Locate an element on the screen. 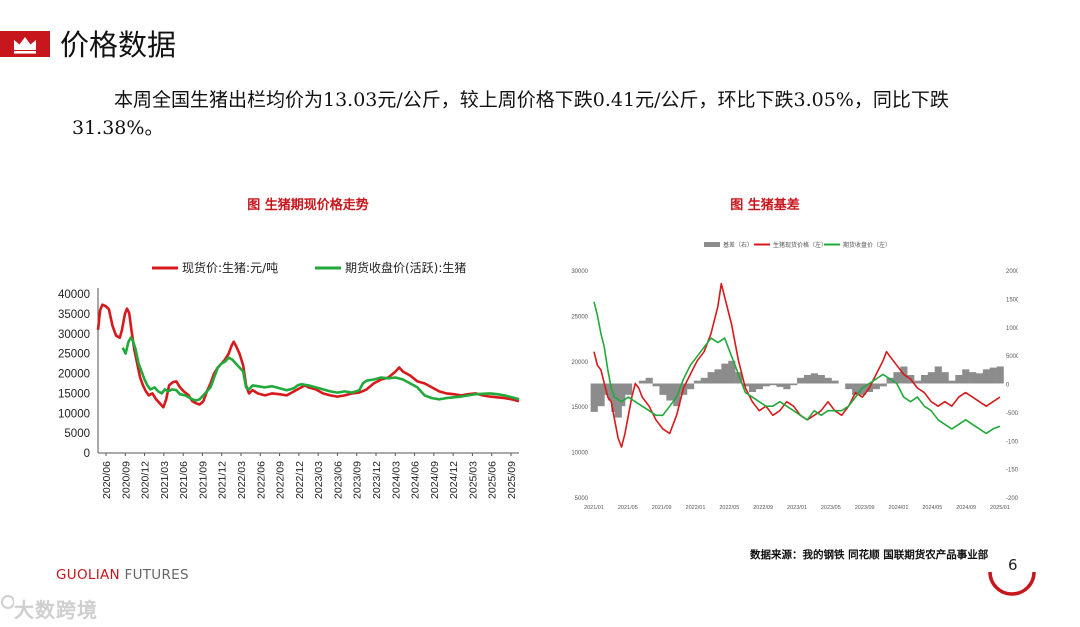 Image resolution: width=1080 pixels, height=627 pixels. x-tick-label: 2022/05 is located at coordinates (729, 508).